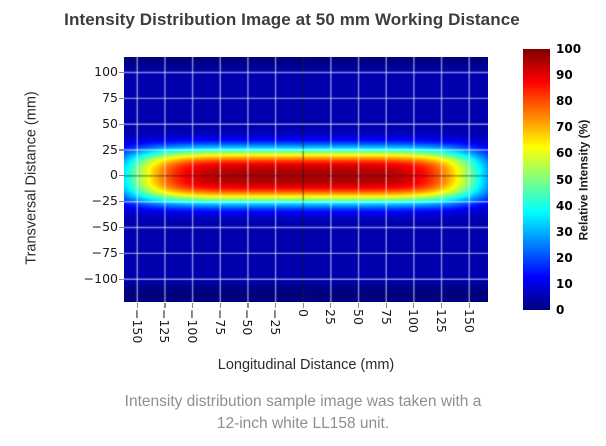 Image resolution: width=606 pixels, height=446 pixels. What do you see at coordinates (137, 326) in the screenshot?
I see `x-tick-label: −150` at bounding box center [137, 326].